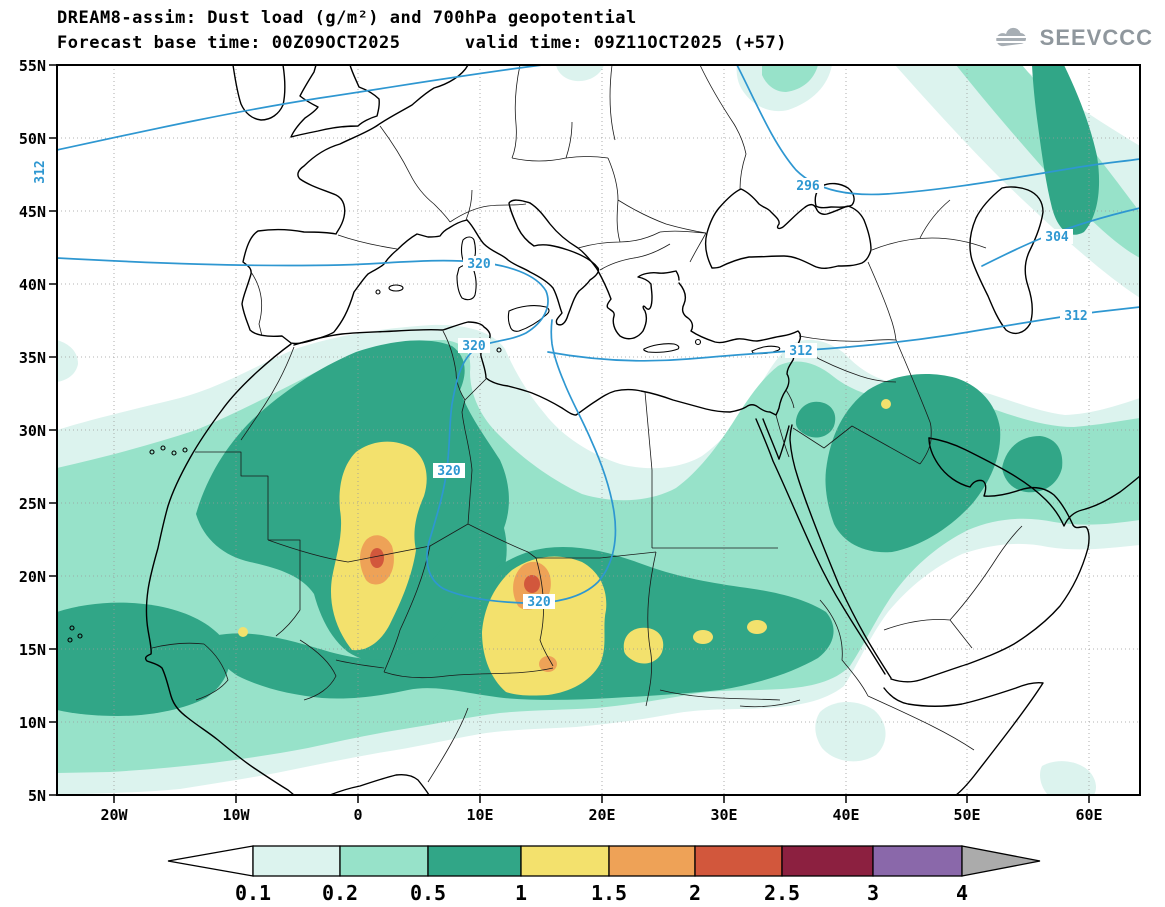 Image resolution: width=1165 pixels, height=907 pixels. What do you see at coordinates (1096, 37) in the screenshot?
I see `logo-text: SEEVCCC` at bounding box center [1096, 37].